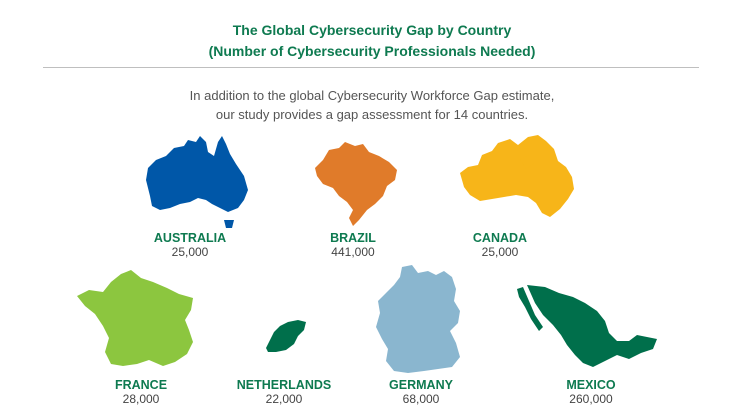 Image resolution: width=744 pixels, height=406 pixels. I want to click on country-label: NETHERLANDS, so click(284, 385).